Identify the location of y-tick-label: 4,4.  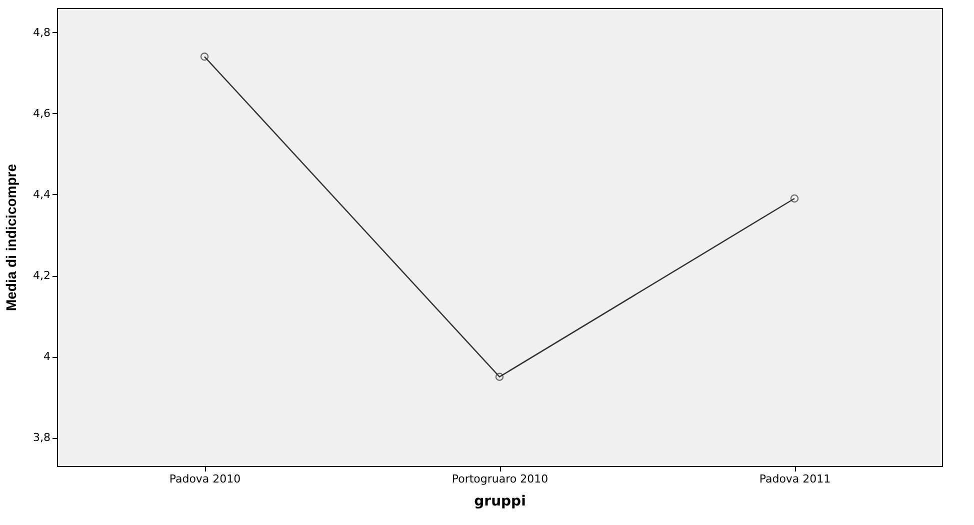
(41, 194).